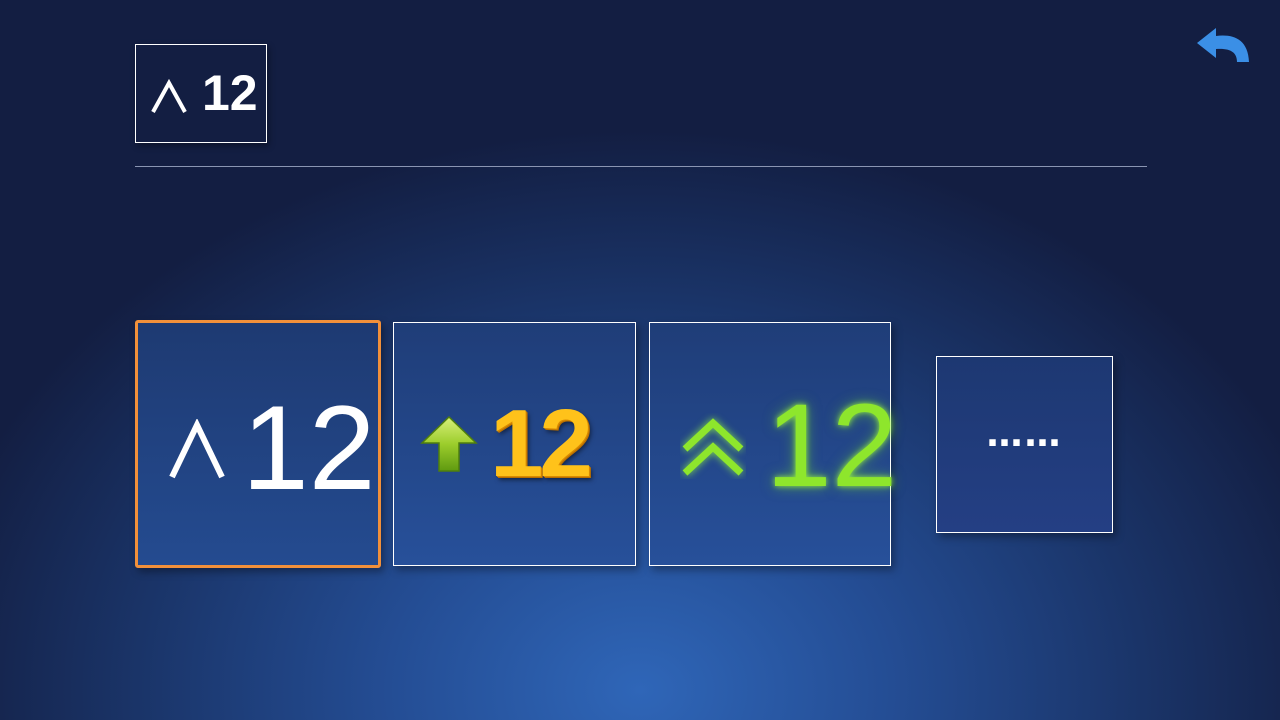  I want to click on undo-arrow-icon, so click(1223, 45).